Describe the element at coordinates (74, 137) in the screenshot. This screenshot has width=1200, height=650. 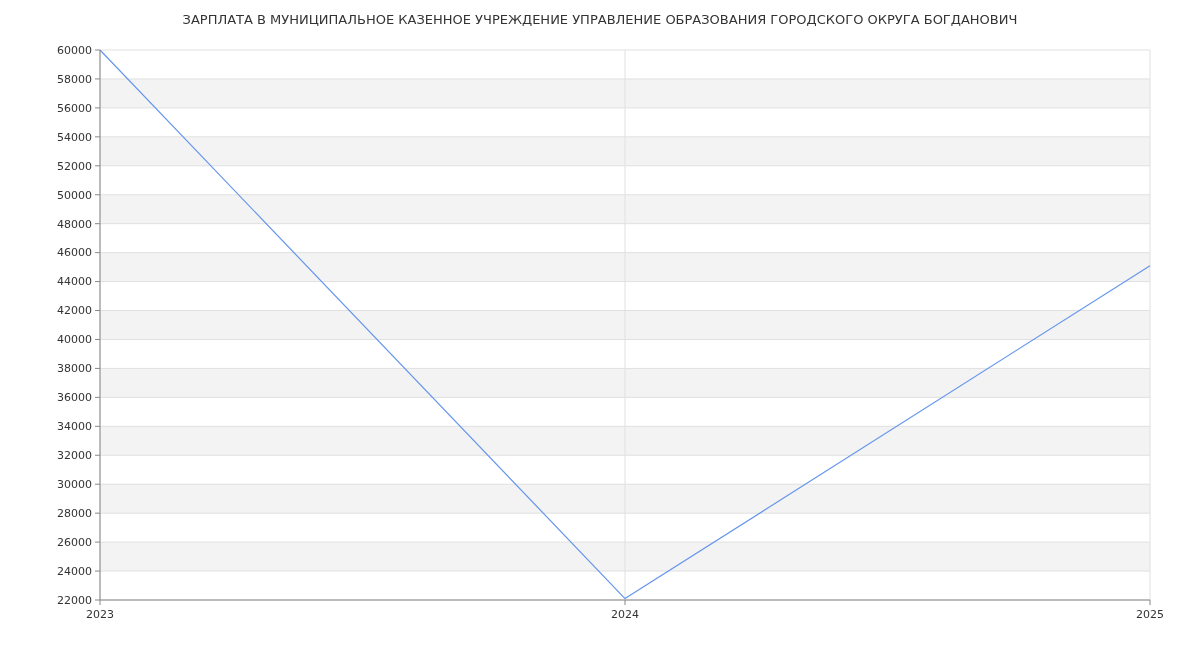
I see `y-tick-label: 54000` at that location.